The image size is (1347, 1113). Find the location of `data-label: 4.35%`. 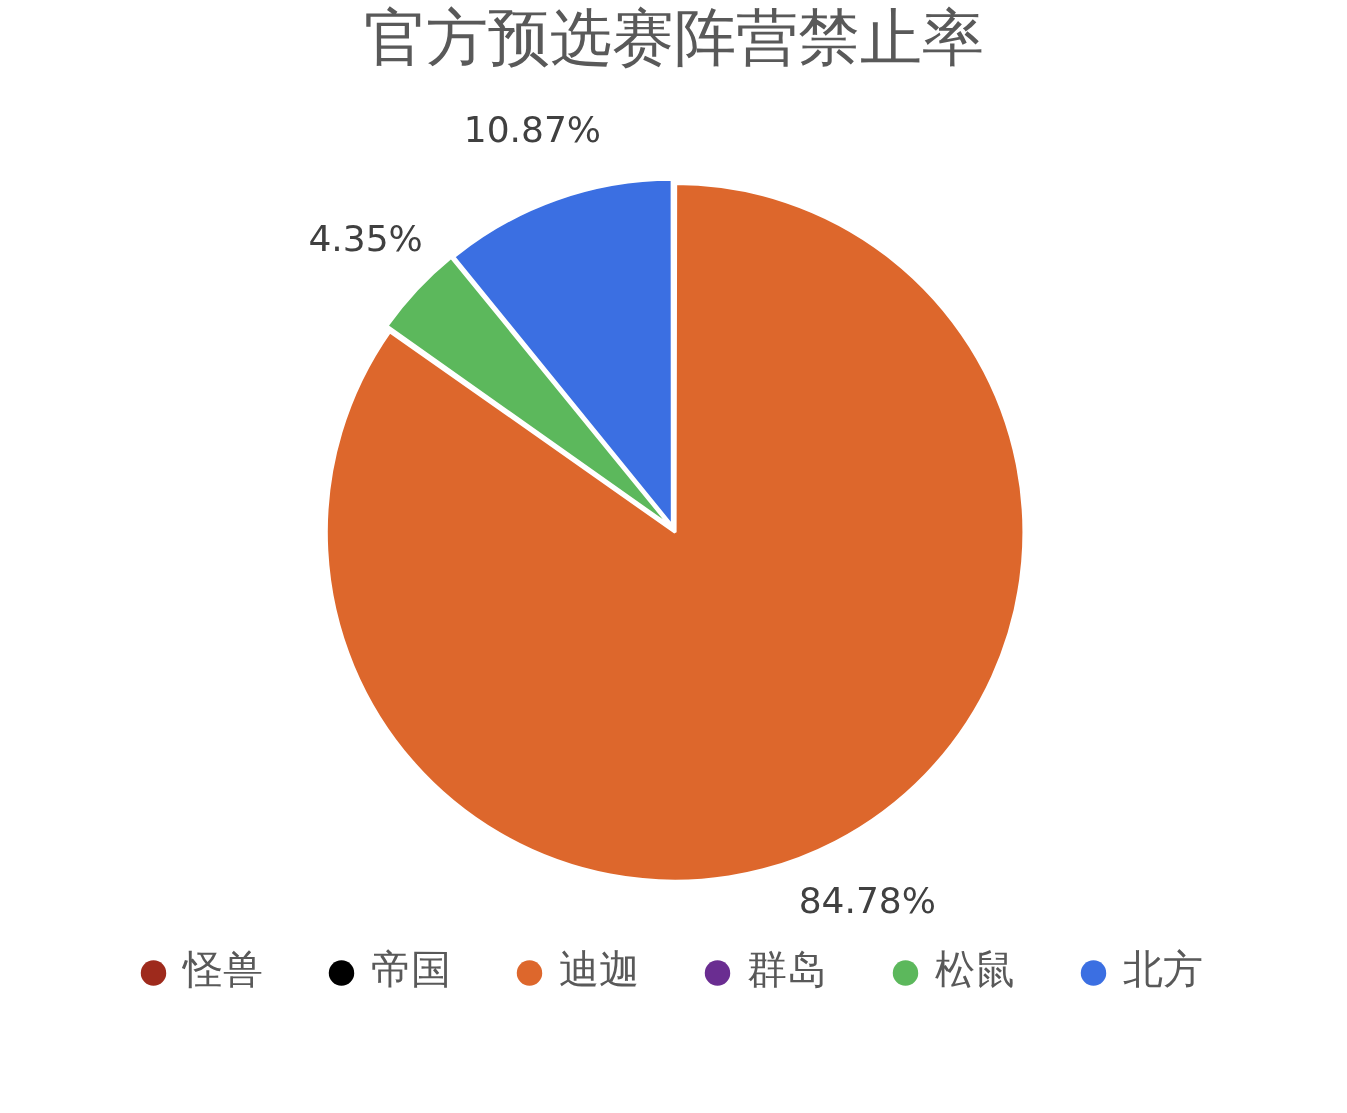

data-label: 4.35% is located at coordinates (365, 239).